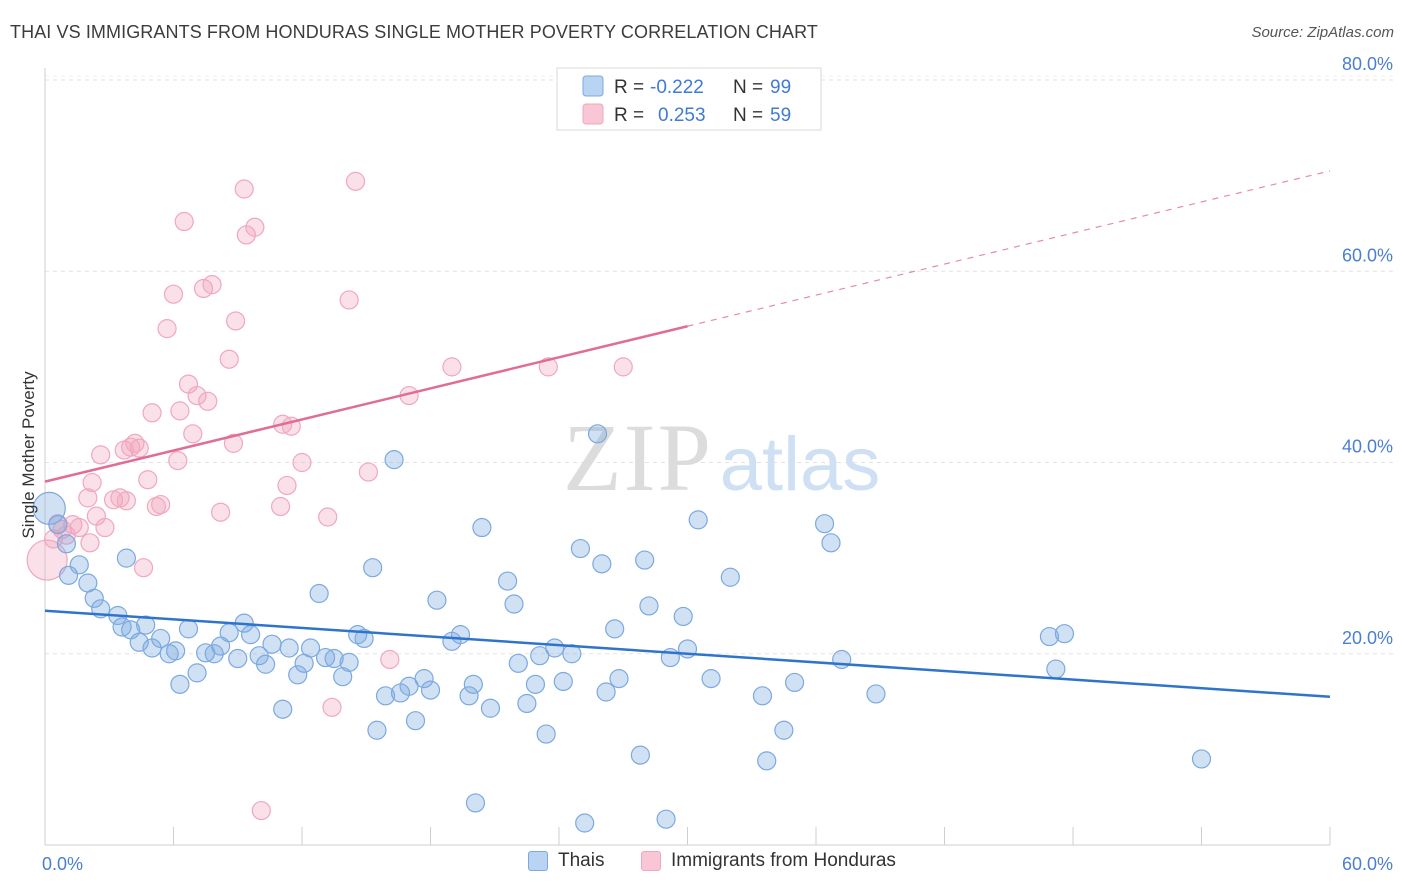  What do you see at coordinates (800, 464) in the screenshot?
I see `watermark-atlas: atlas` at bounding box center [800, 464].